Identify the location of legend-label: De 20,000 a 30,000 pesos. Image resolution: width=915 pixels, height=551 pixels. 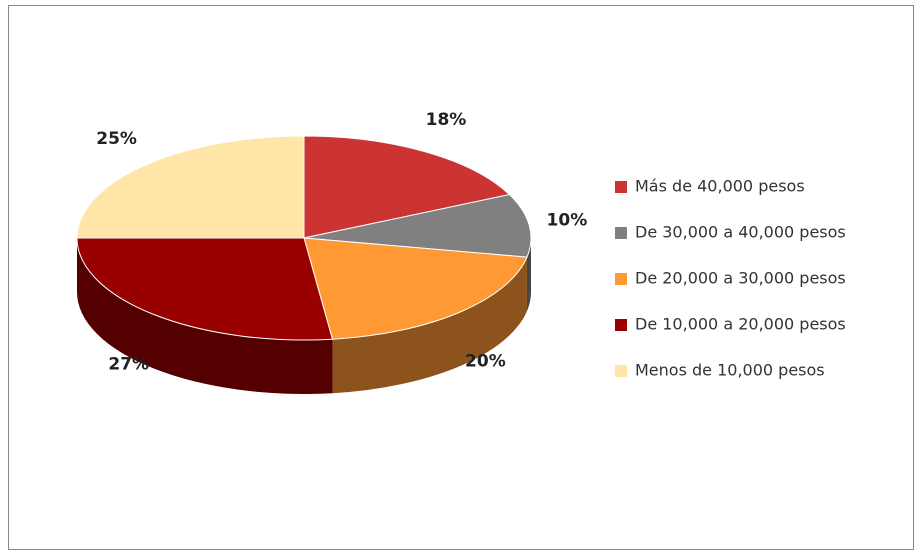
(740, 278).